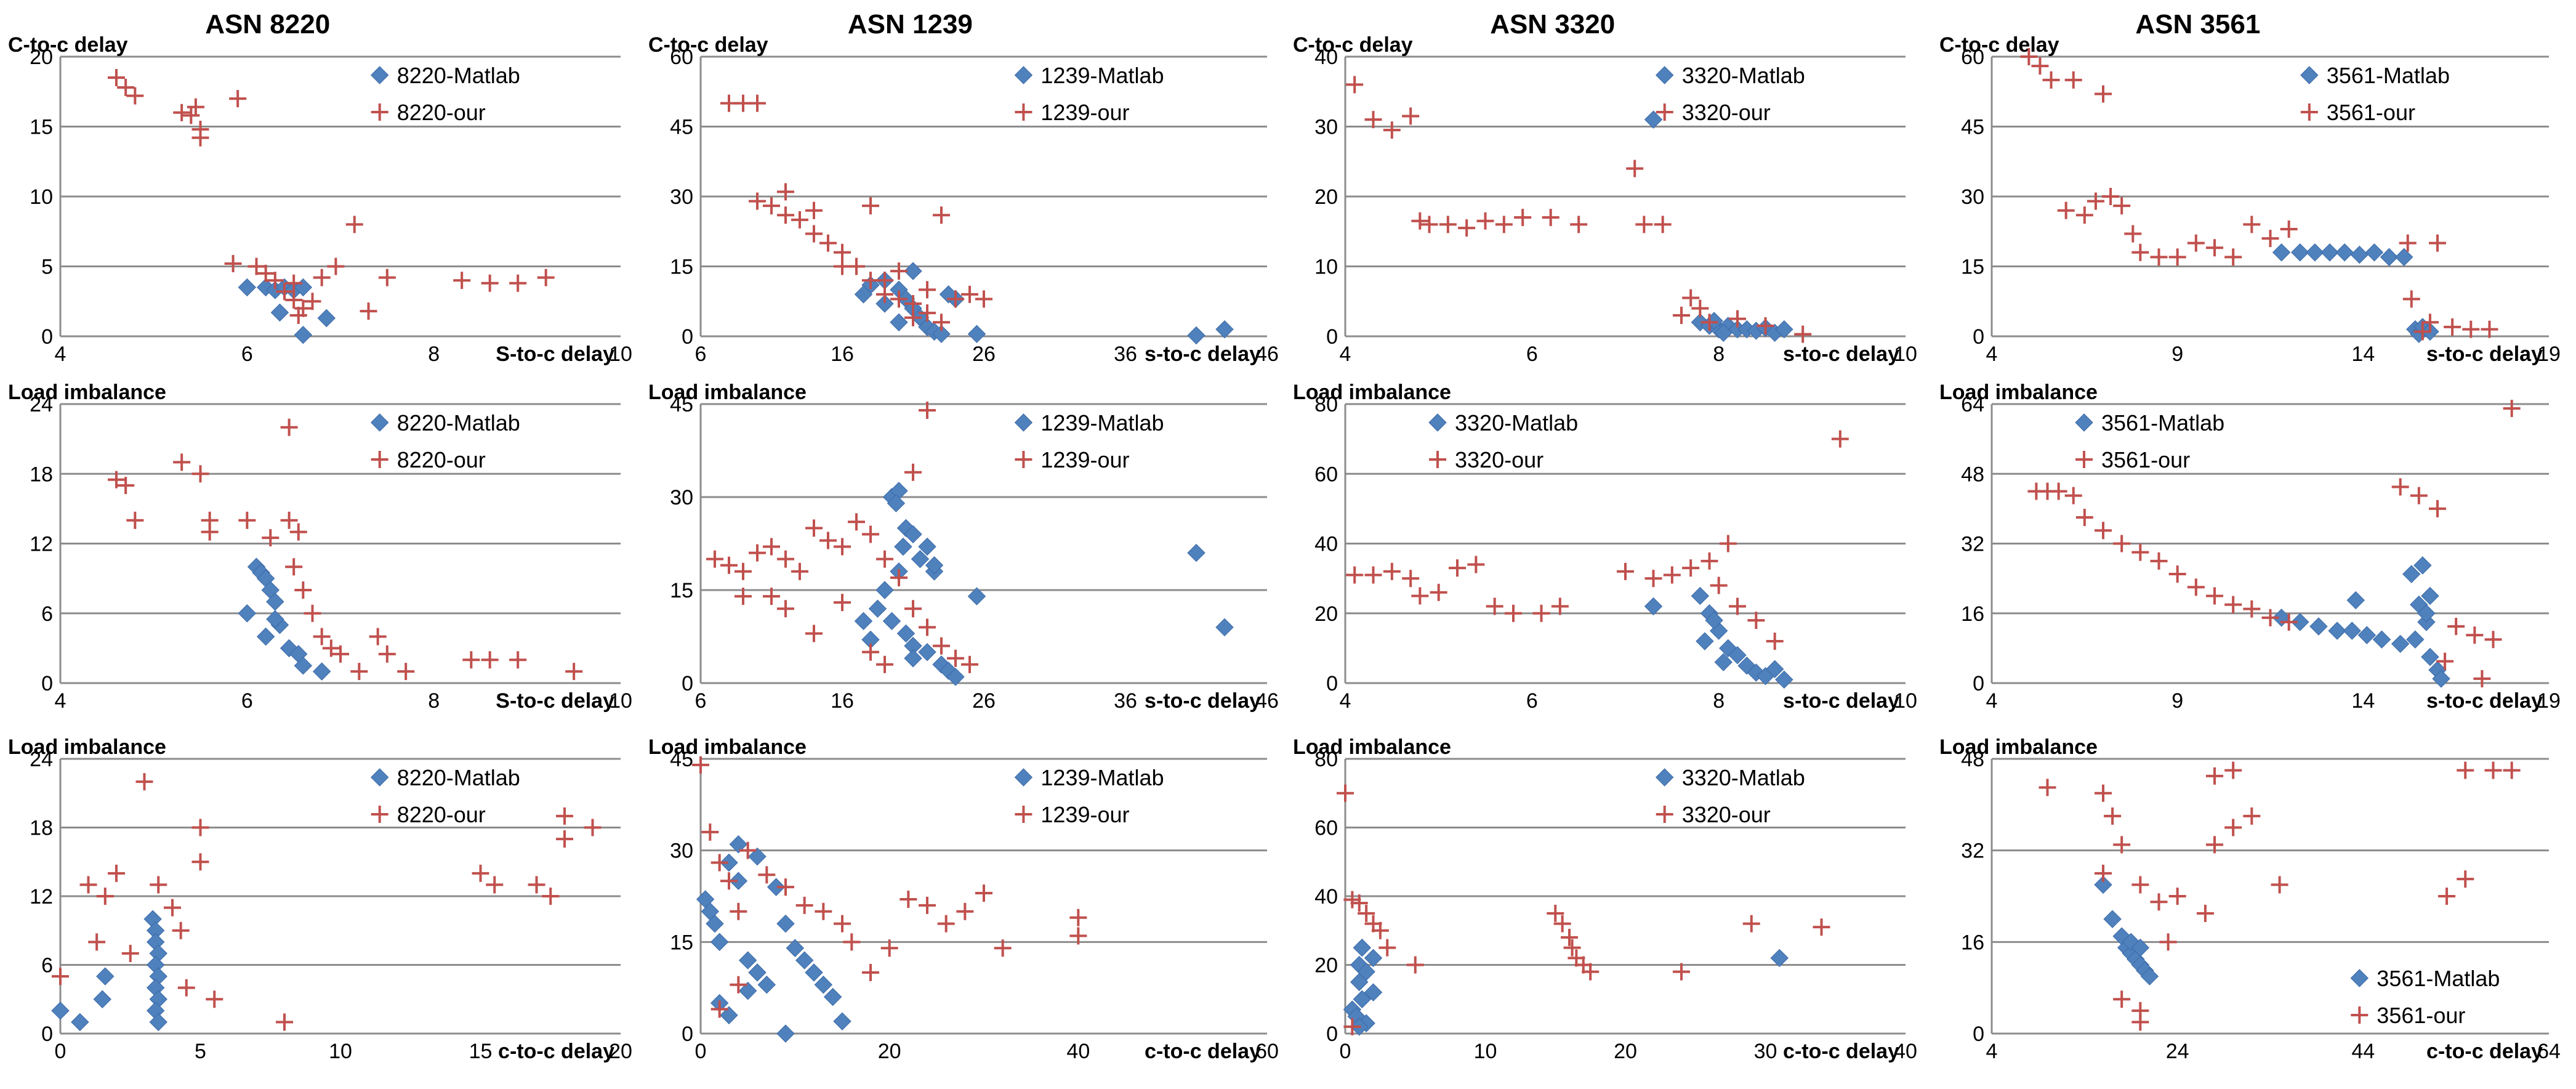 The width and height of the screenshot is (2576, 1089). What do you see at coordinates (267, 24) in the screenshot?
I see `chart-title: ASN 8220` at bounding box center [267, 24].